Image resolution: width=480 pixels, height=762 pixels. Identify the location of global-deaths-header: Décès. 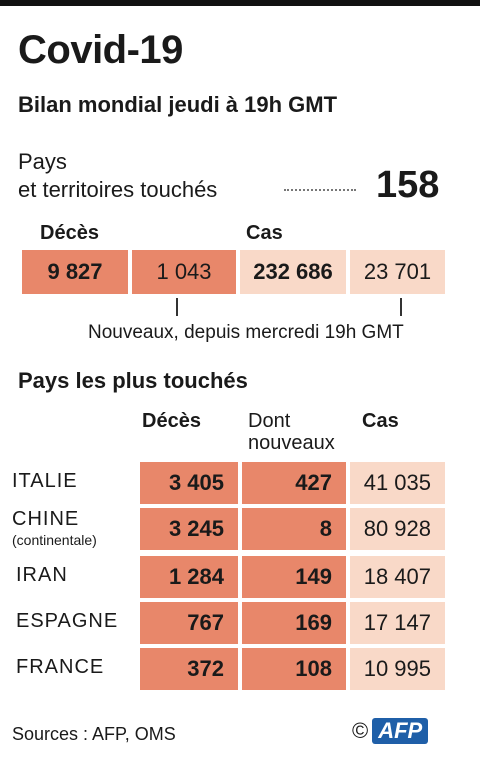
(69, 233).